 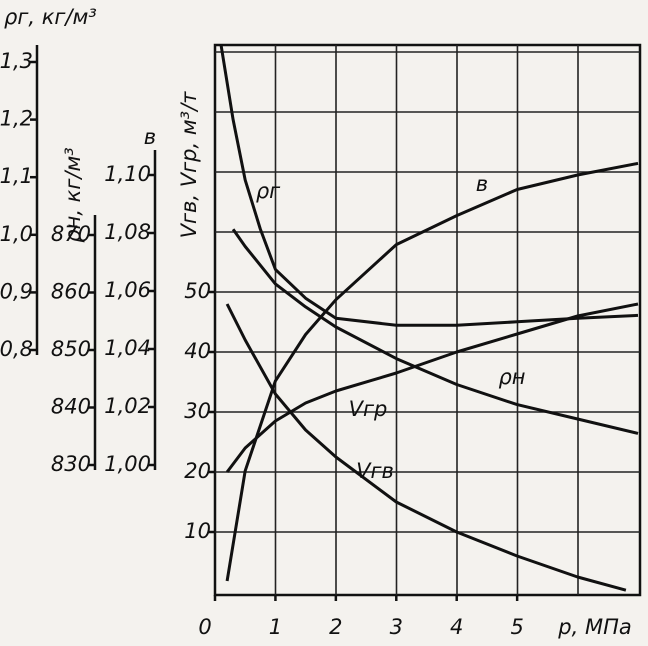 What do you see at coordinates (127, 174) in the screenshot?
I see `y-tick-label: 1,10` at bounding box center [127, 174].